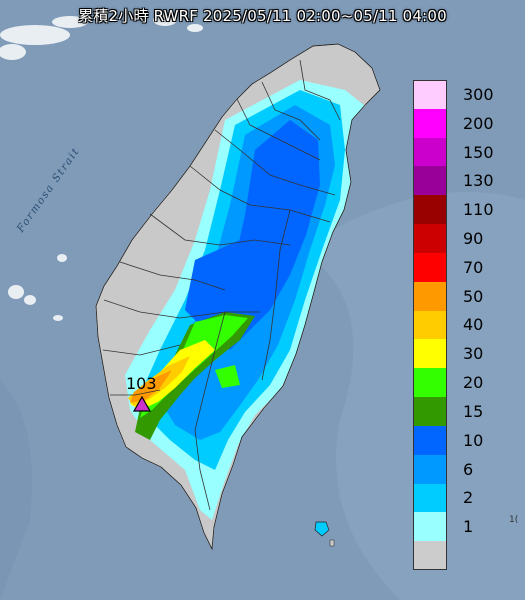 The image size is (525, 600). I want to click on legend-label: 2, so click(468, 498).